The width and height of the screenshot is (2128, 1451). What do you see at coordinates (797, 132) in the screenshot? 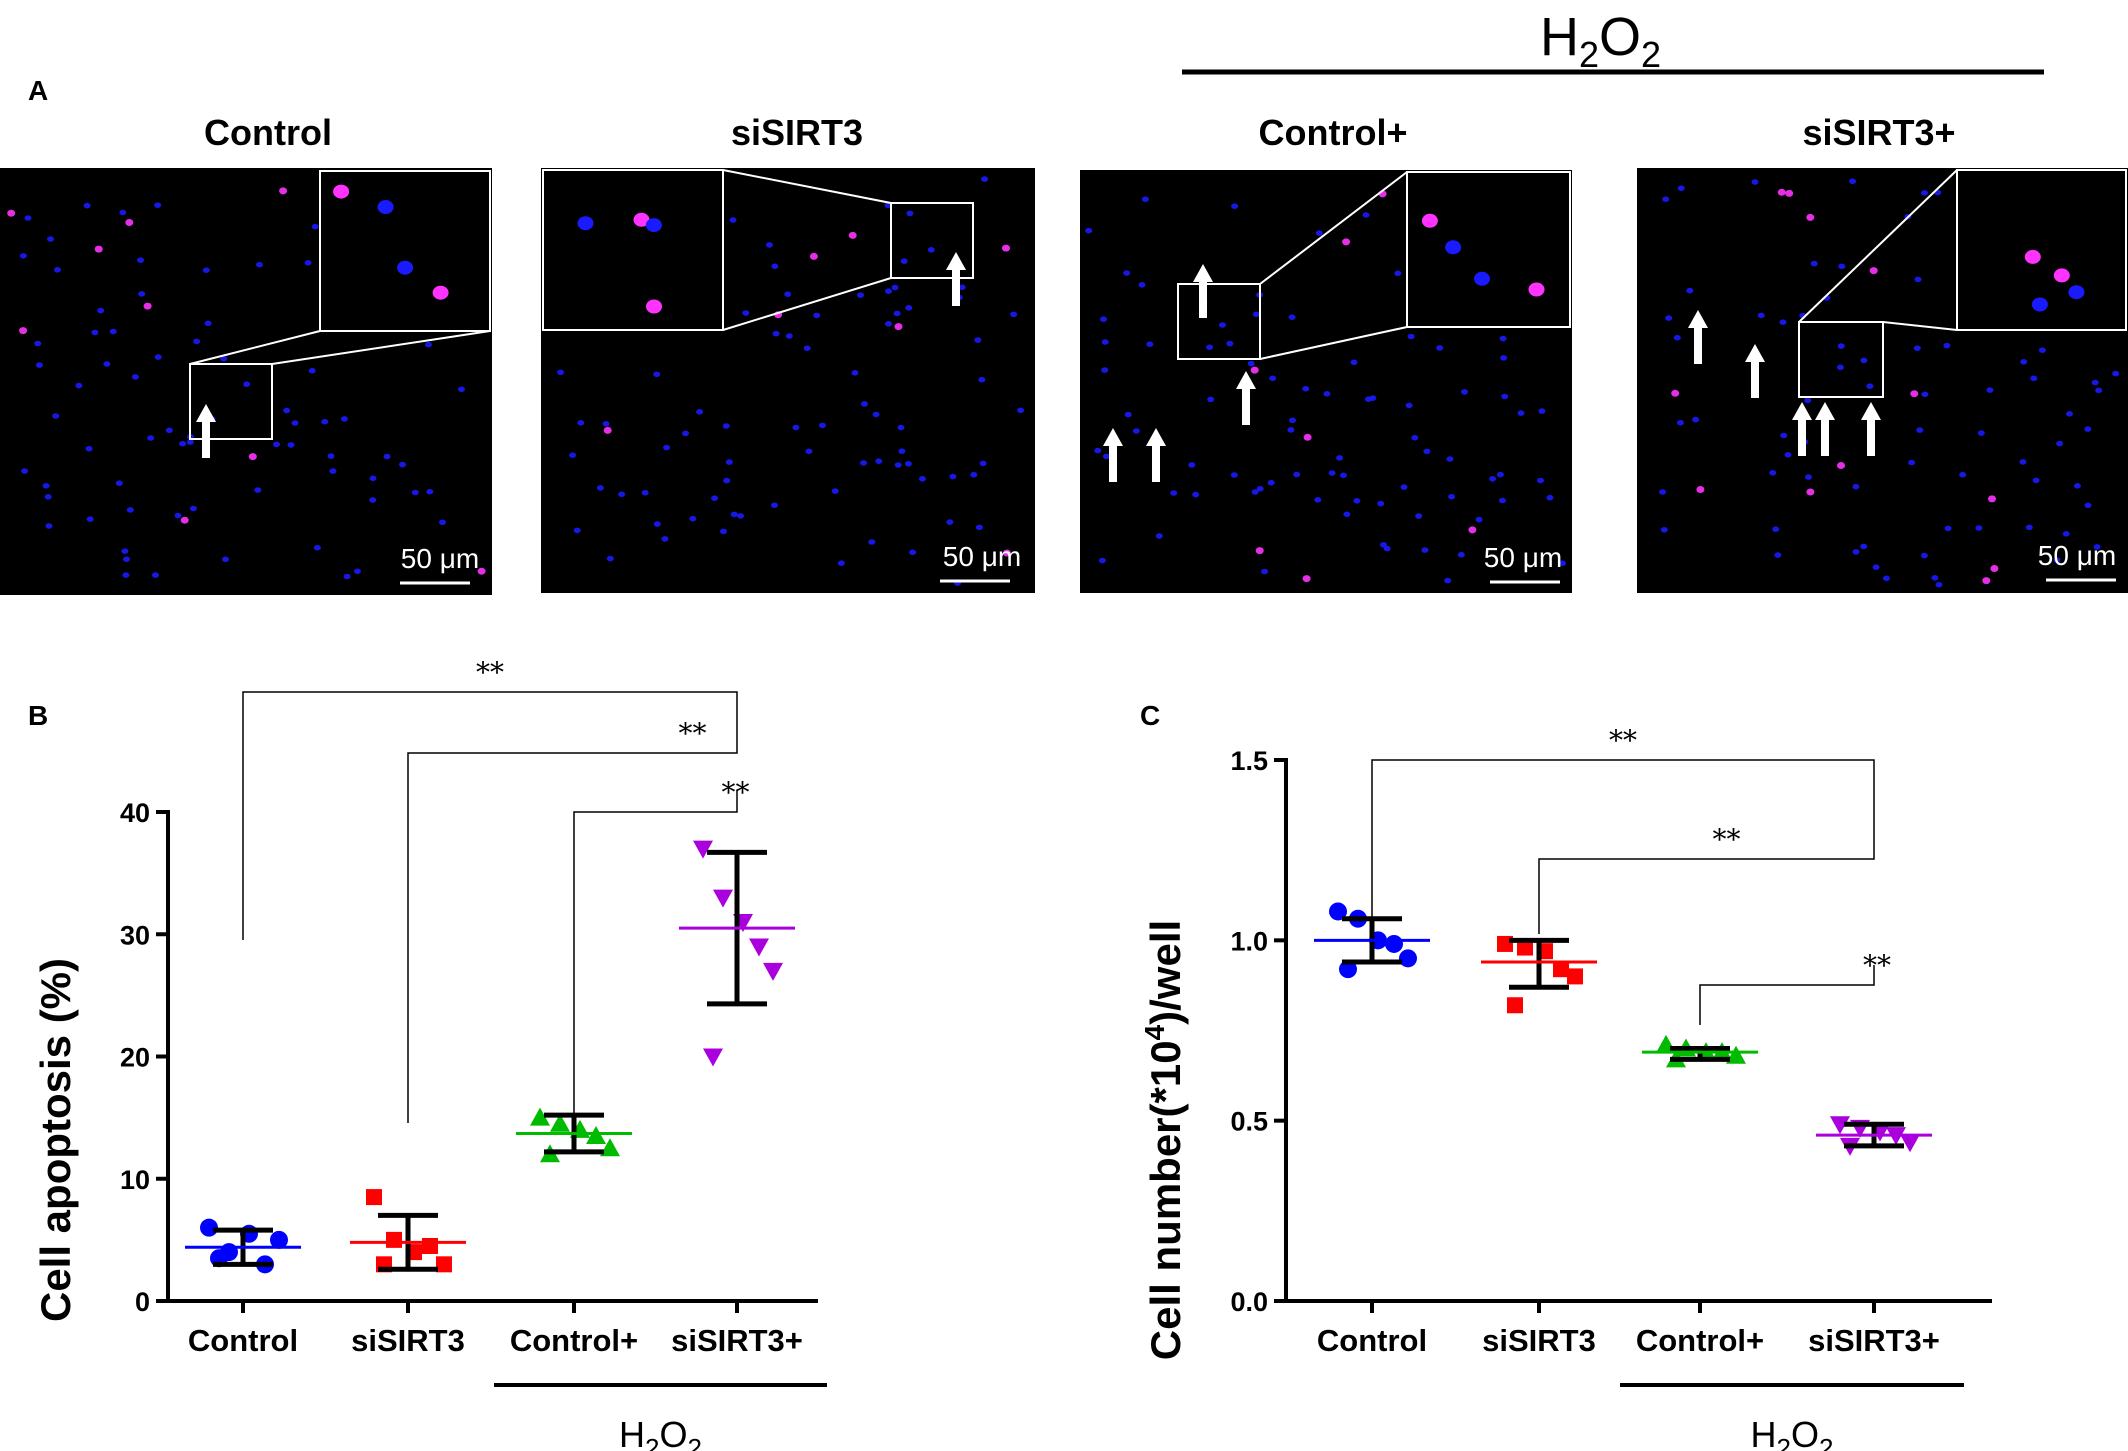
I see `micrograph-title-sisirt3: siSIRT3` at bounding box center [797, 132].